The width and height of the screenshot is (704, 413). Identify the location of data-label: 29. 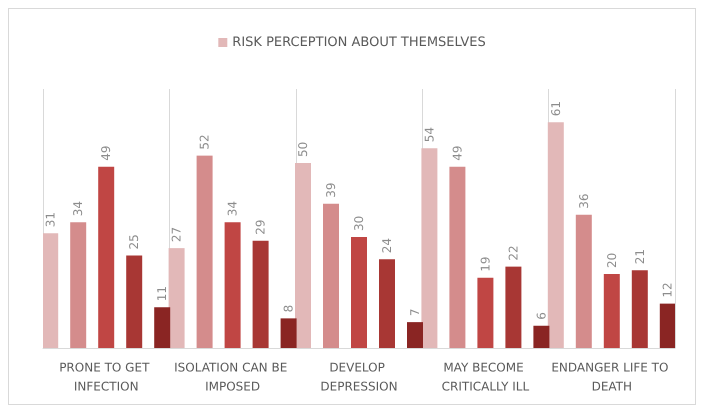
(261, 227).